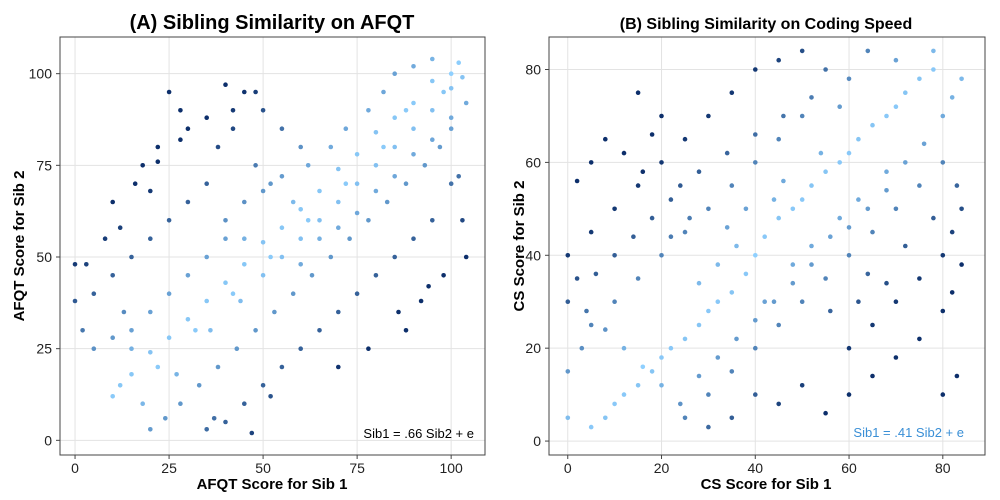  I want to click on panel-a-y-ticks: 0 25 50 75 100, so click(44, 257).